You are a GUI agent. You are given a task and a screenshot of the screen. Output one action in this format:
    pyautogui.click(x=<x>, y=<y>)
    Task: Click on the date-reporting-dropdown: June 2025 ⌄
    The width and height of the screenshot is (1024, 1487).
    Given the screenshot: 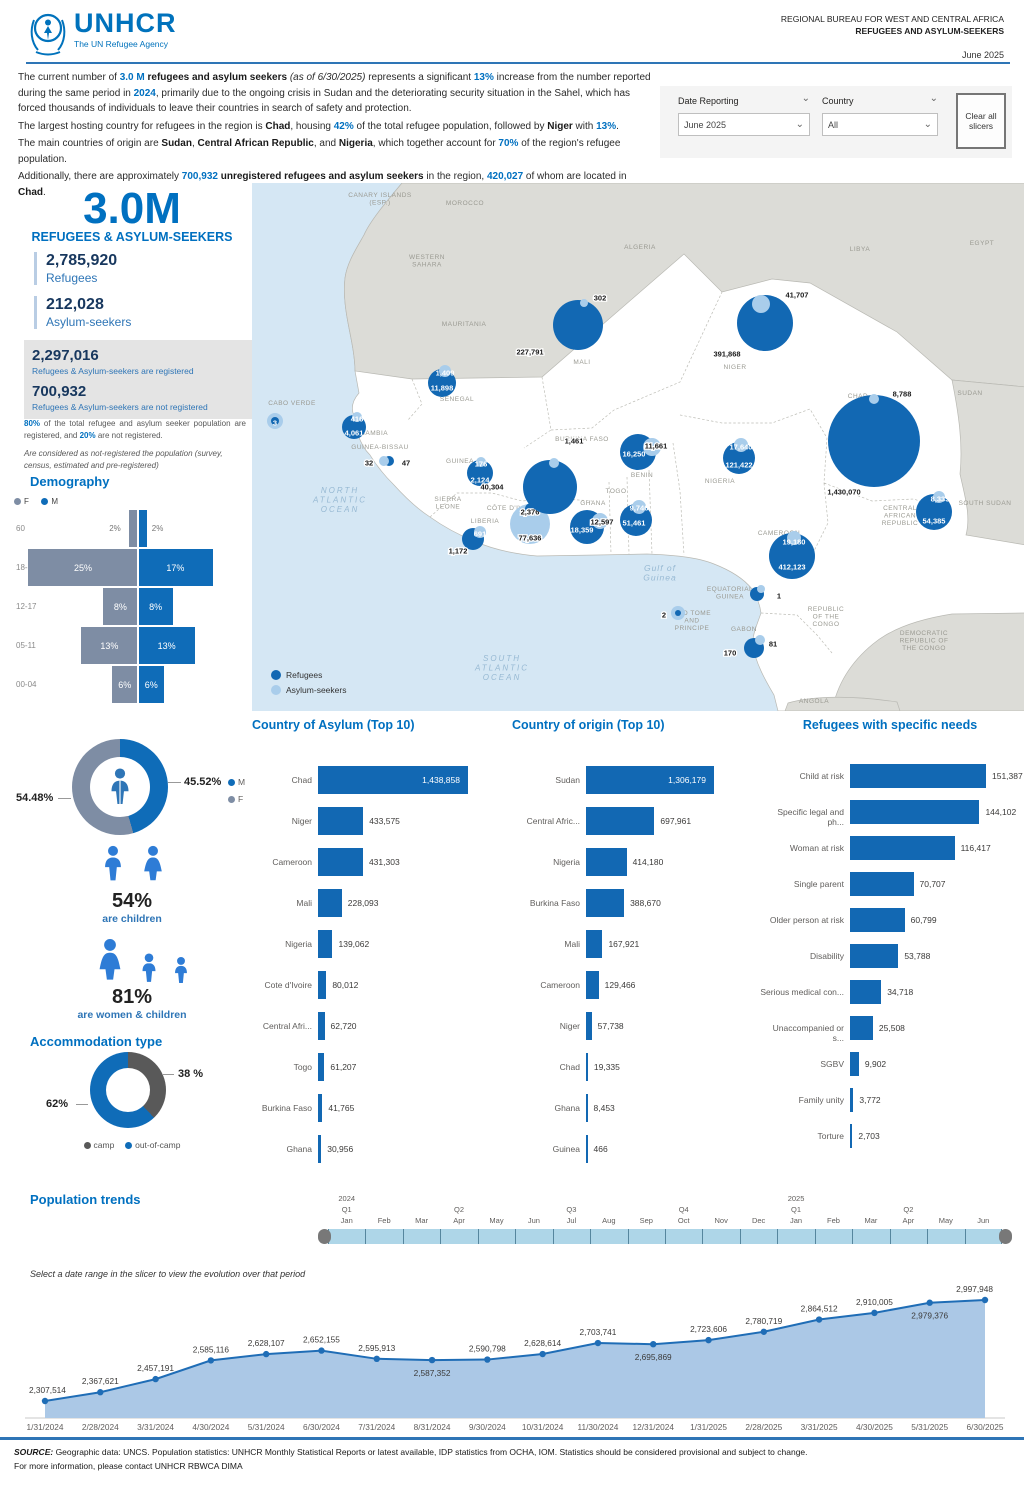 What is the action you would take?
    pyautogui.click(x=744, y=124)
    